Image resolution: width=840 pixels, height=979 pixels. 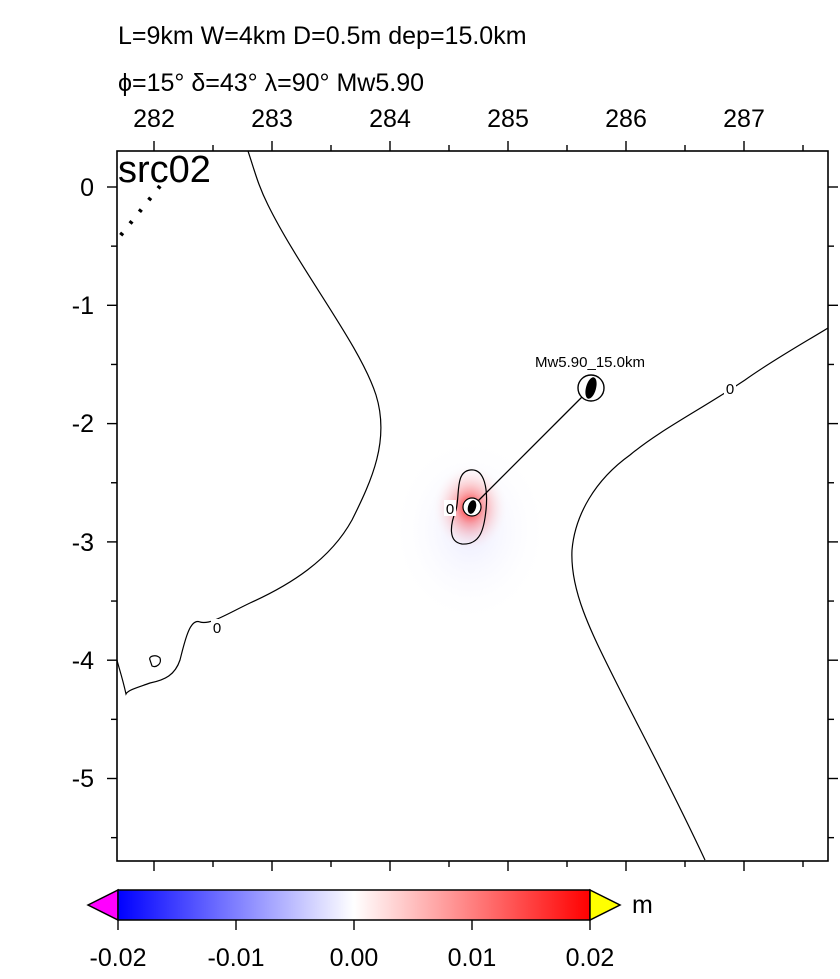 I want to click on colorbar-tick-label: 0.00, so click(x=354, y=958).